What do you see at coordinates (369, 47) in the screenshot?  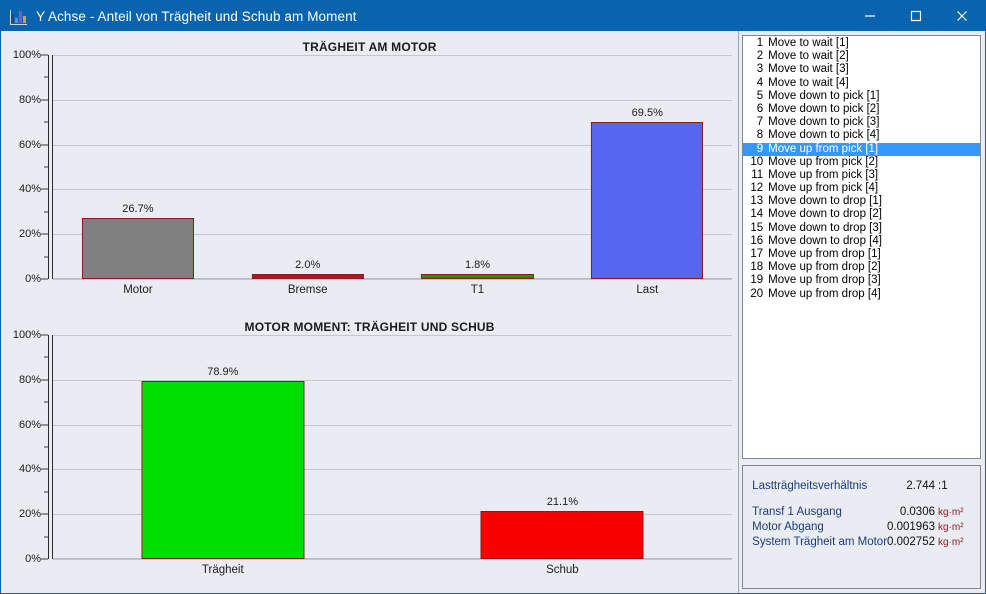 I see `chart-title: TRÄGHEIT AM MOTOR` at bounding box center [369, 47].